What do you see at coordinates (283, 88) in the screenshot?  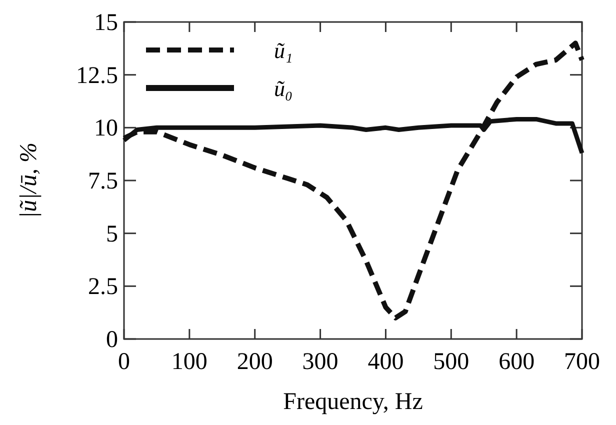 I see `legend-label: ũ₀` at bounding box center [283, 88].